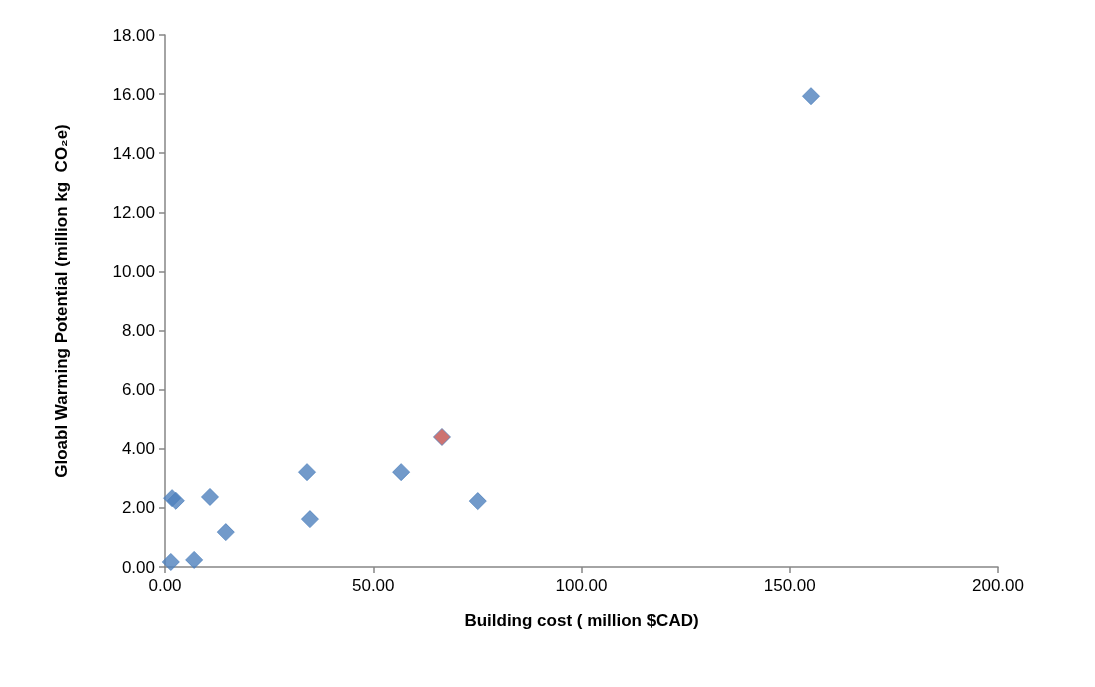  I want to click on x-axis-title: Building cost ( million $CAD), so click(581, 620).